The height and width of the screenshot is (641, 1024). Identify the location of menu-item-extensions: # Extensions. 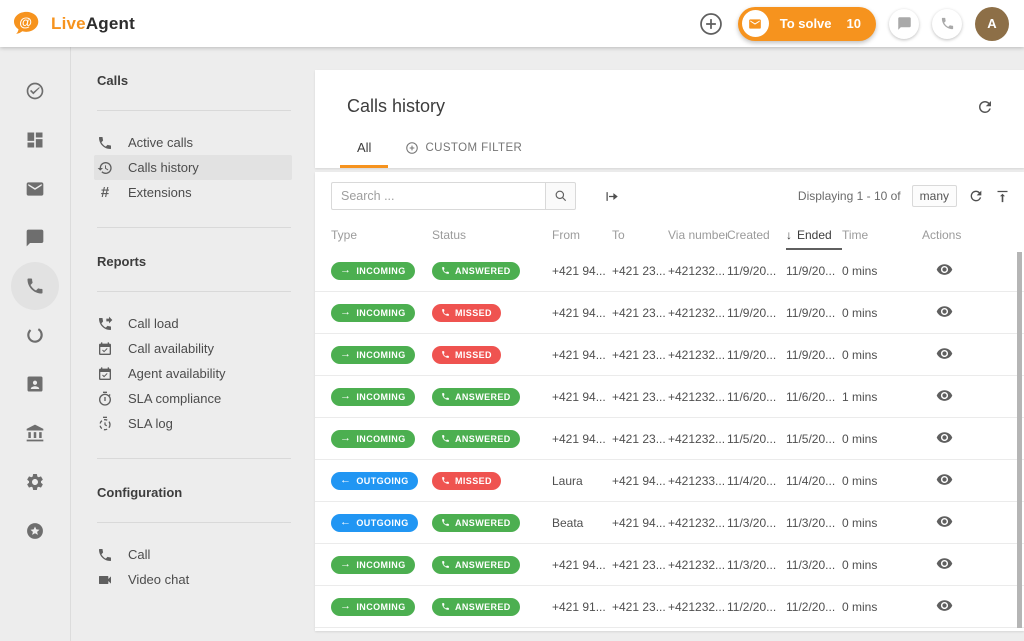
(193, 192).